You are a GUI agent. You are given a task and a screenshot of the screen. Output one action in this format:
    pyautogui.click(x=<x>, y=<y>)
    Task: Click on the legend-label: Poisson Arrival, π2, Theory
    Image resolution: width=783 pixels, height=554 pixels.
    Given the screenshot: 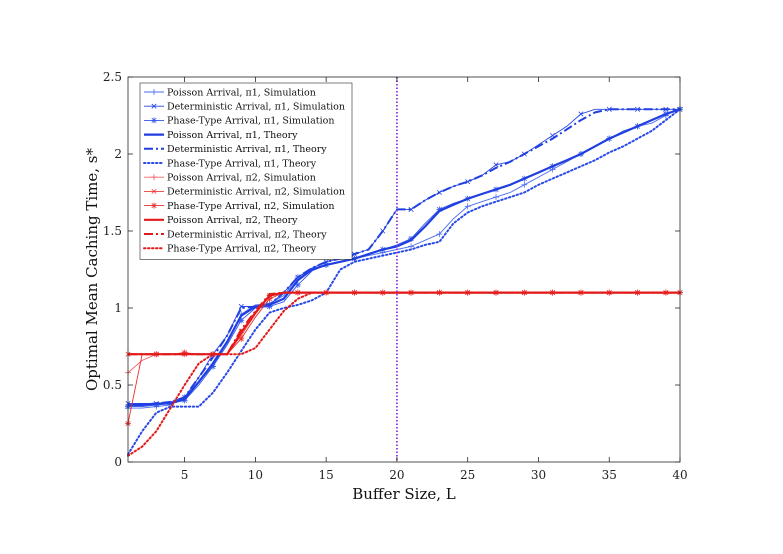 What is the action you would take?
    pyautogui.click(x=232, y=220)
    